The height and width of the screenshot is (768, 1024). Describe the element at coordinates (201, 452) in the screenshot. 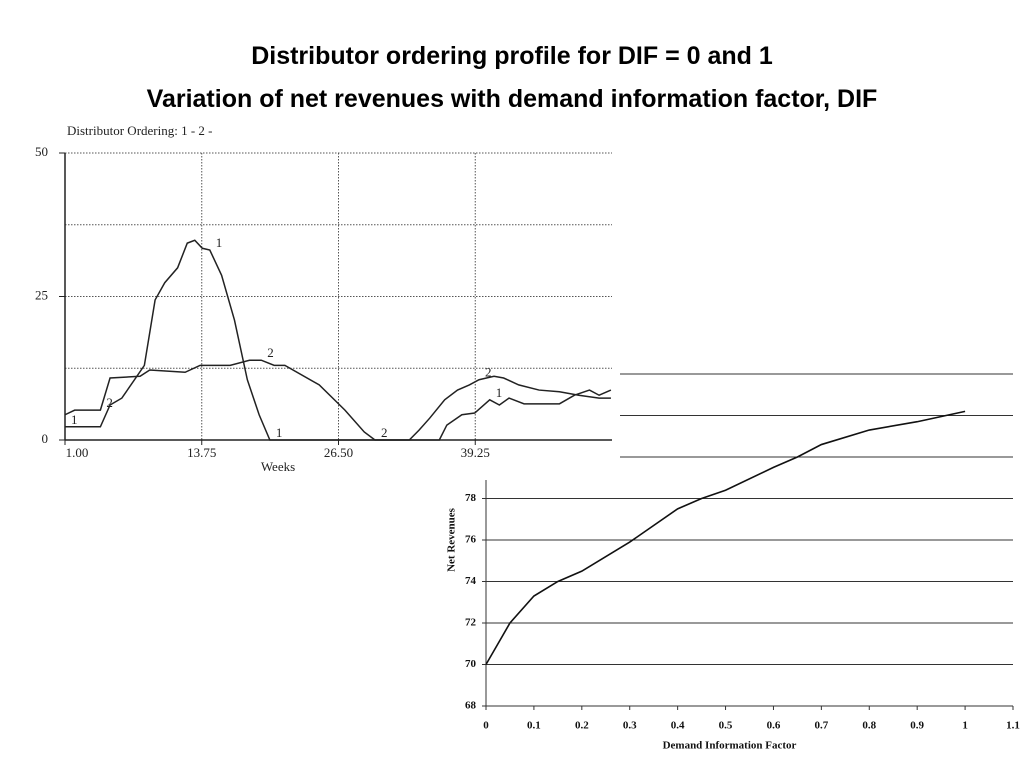

I see `x-tick-label: 13.75` at that location.